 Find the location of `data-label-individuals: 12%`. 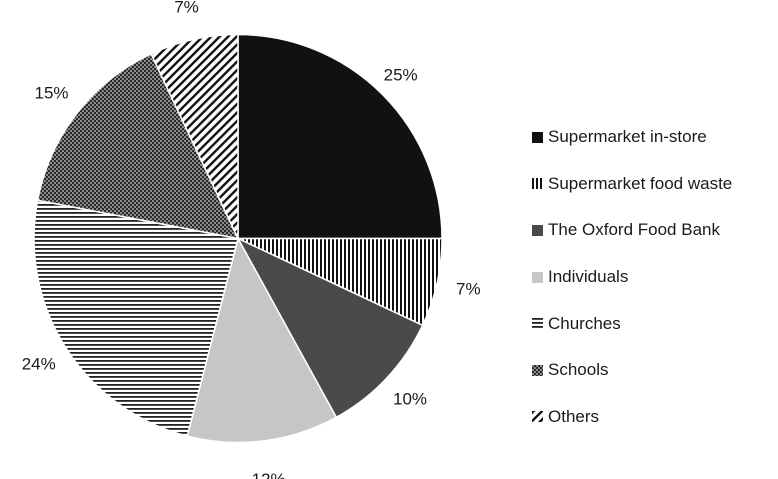

data-label-individuals: 12% is located at coordinates (269, 474).